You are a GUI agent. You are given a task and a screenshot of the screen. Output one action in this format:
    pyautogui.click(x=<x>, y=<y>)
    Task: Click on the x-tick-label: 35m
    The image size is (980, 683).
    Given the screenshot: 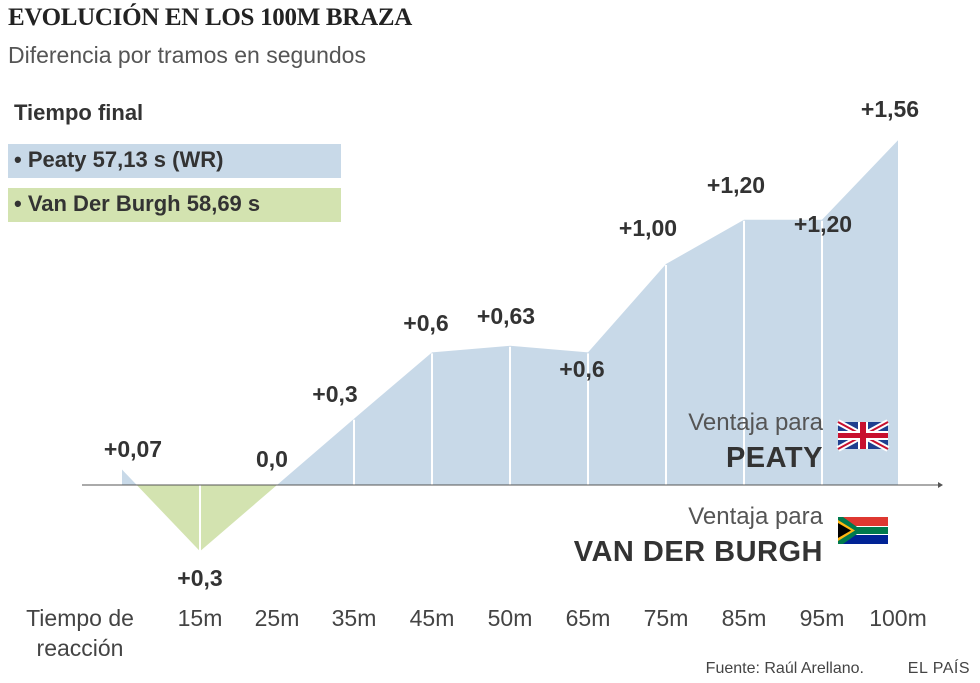 What is the action you would take?
    pyautogui.click(x=354, y=618)
    